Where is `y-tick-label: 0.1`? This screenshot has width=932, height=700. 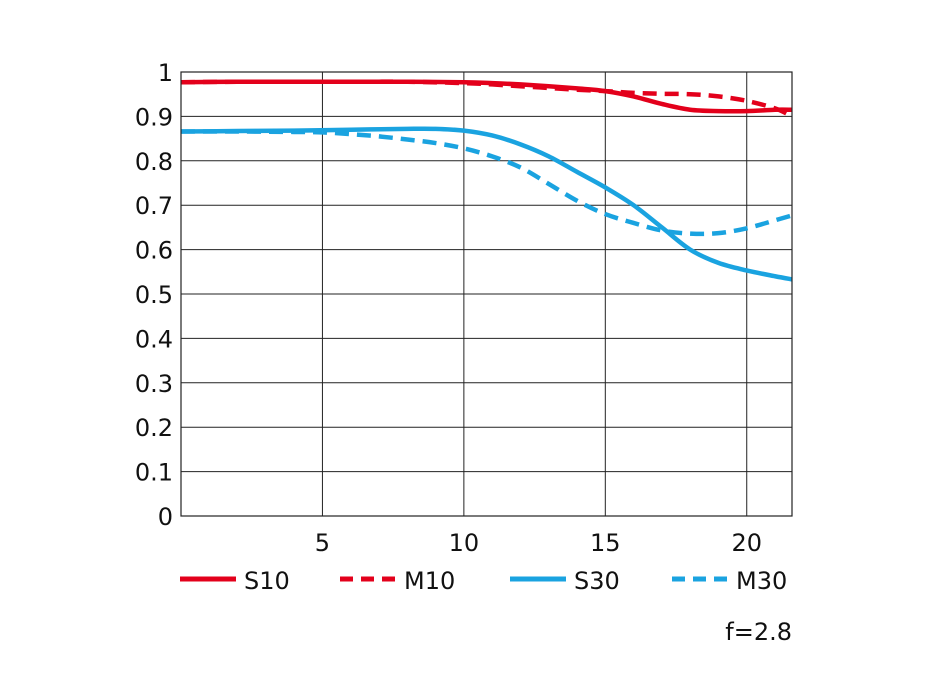 y-tick-label: 0.1 is located at coordinates (154, 473).